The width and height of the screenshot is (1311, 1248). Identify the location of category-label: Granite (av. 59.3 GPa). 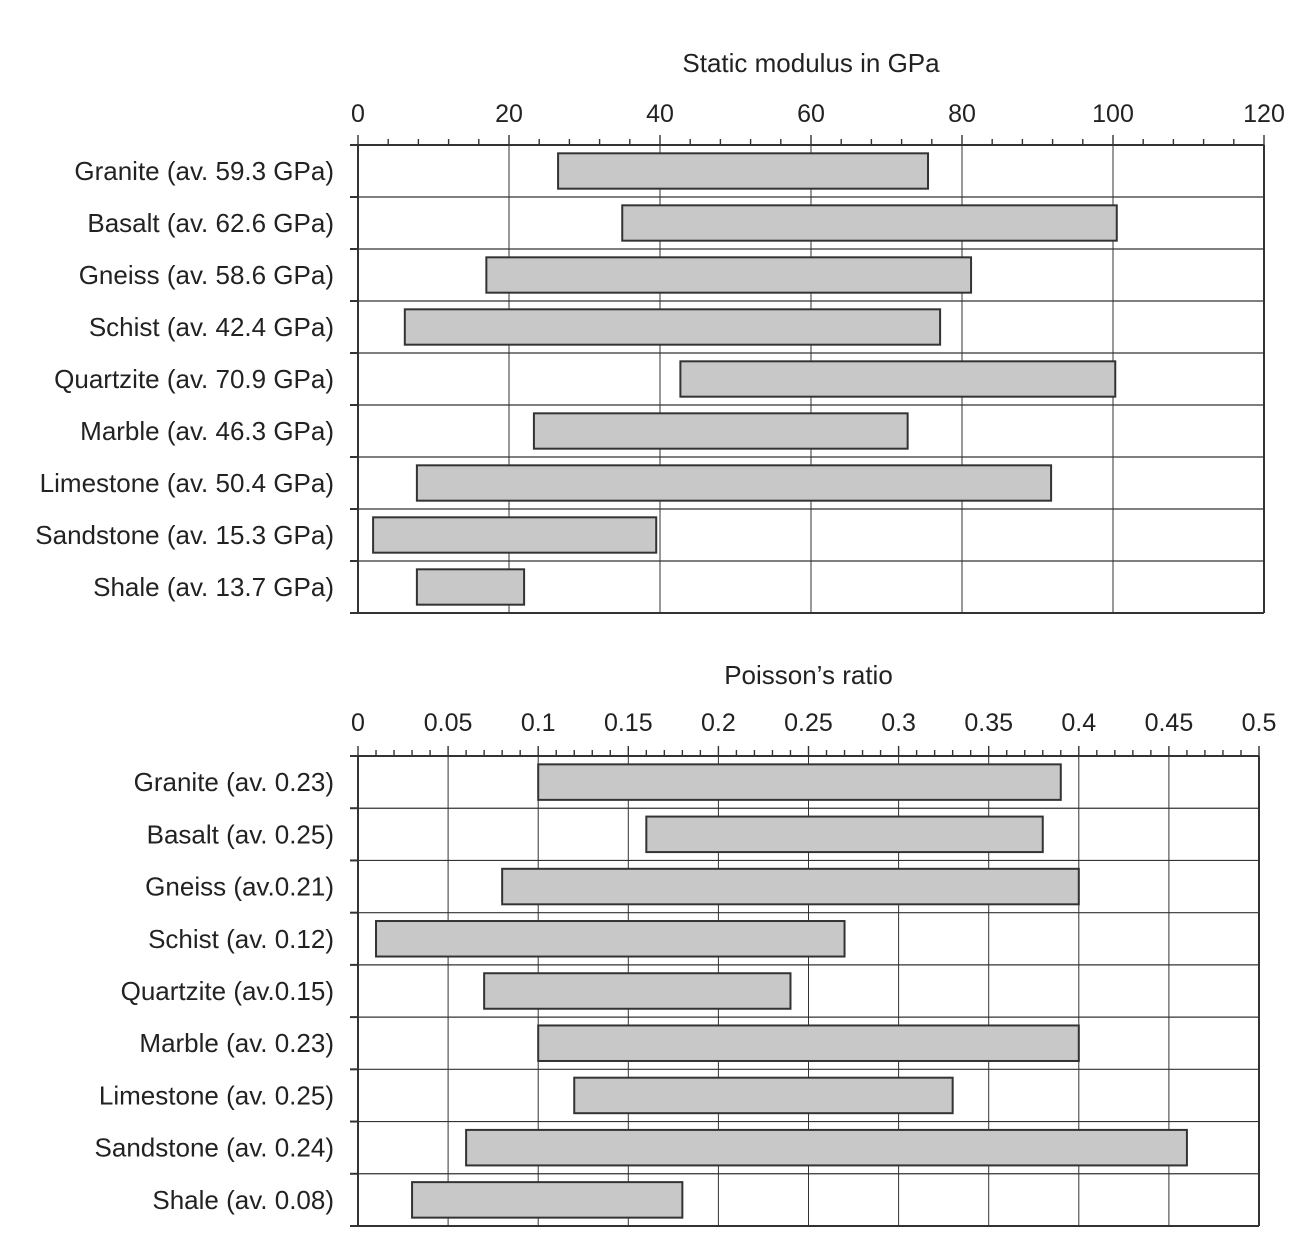
(204, 171).